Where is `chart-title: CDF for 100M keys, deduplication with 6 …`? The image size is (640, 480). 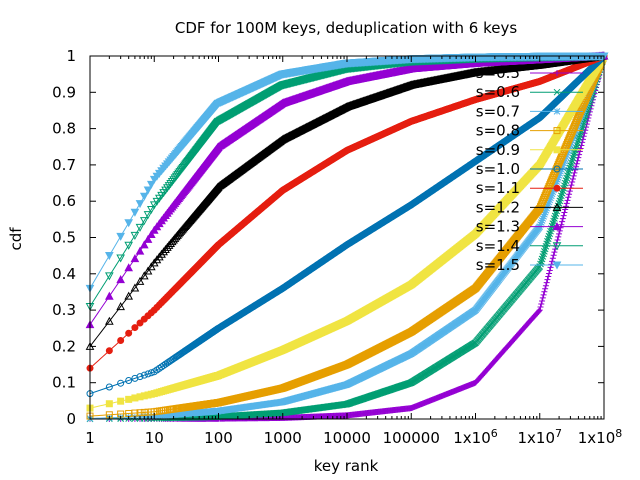
chart-title: CDF for 100M keys, deduplication with 6 … is located at coordinates (346, 28).